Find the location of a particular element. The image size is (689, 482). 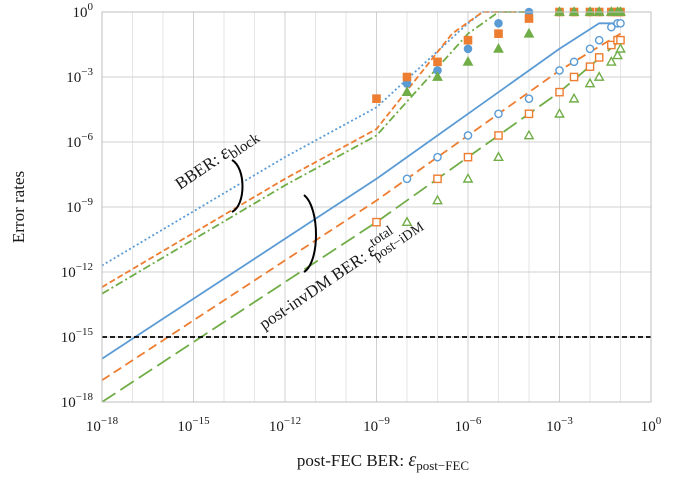

y-tick-label: 10⁻⁹ is located at coordinates (79, 206).